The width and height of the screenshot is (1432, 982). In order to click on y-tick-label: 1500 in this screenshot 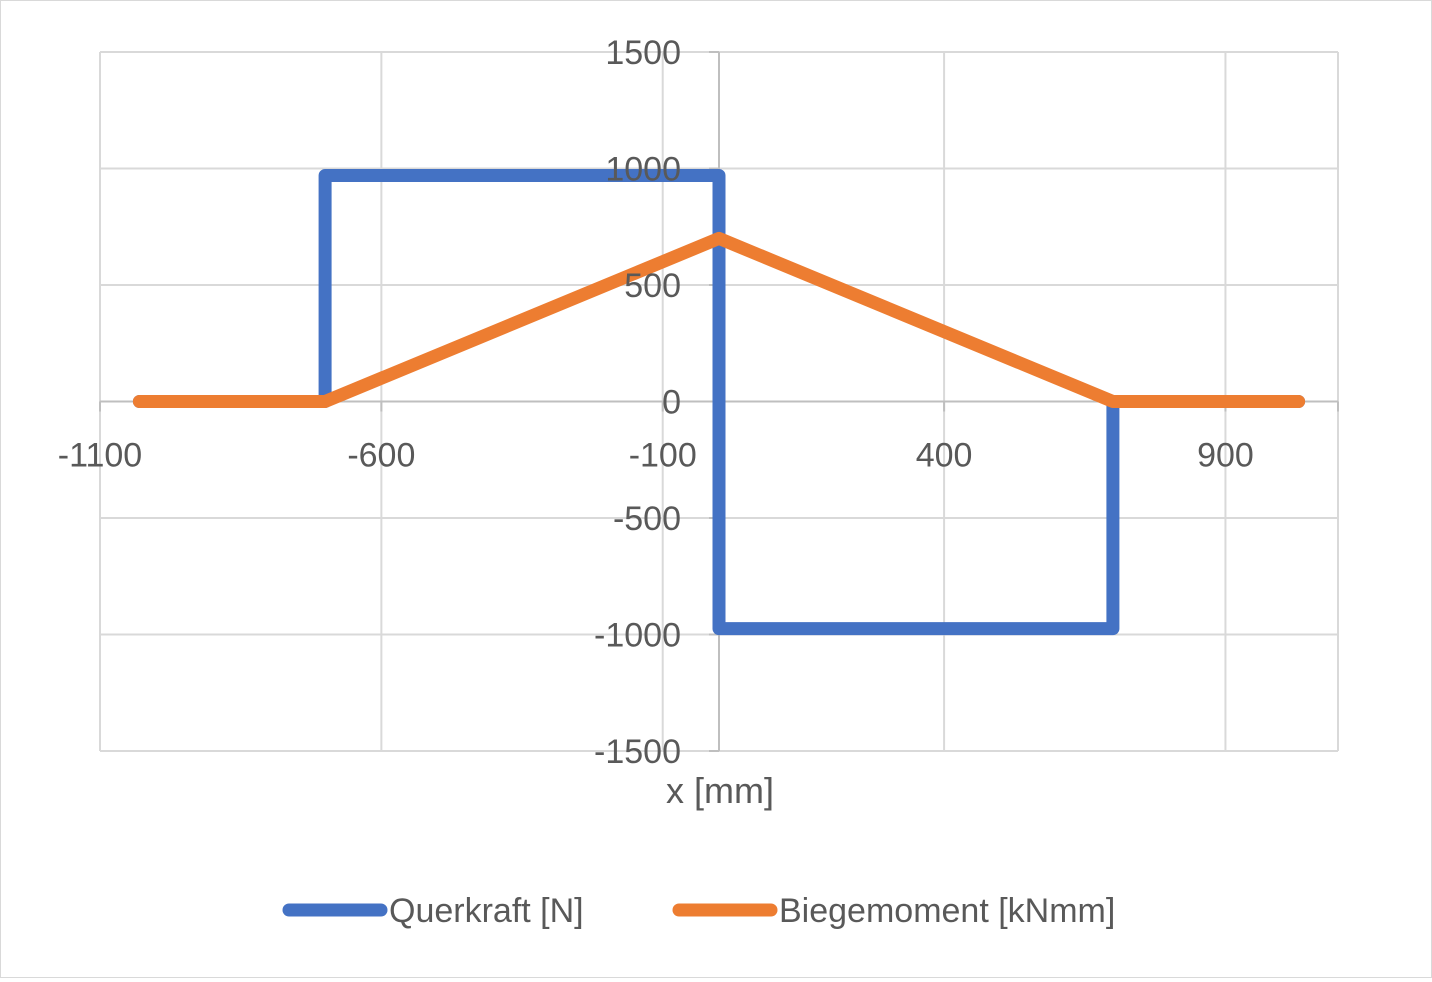, I will do `click(643, 53)`.